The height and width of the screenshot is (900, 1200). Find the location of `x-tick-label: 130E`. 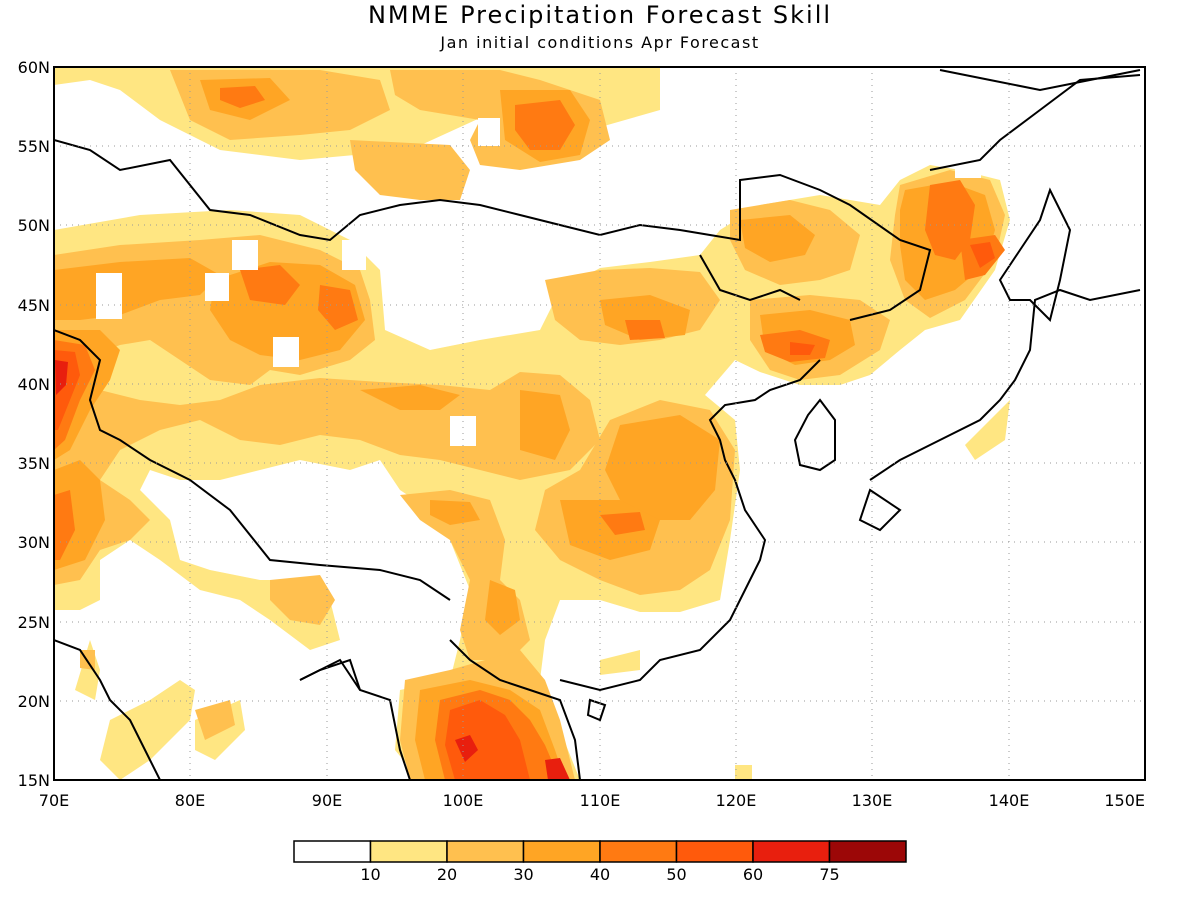

x-tick-label: 130E is located at coordinates (872, 800).